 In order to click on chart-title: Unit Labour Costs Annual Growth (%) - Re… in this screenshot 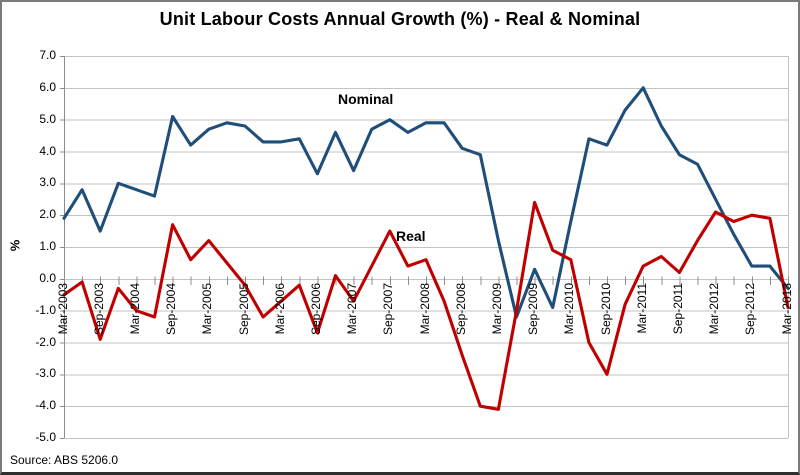, I will do `click(400, 19)`.